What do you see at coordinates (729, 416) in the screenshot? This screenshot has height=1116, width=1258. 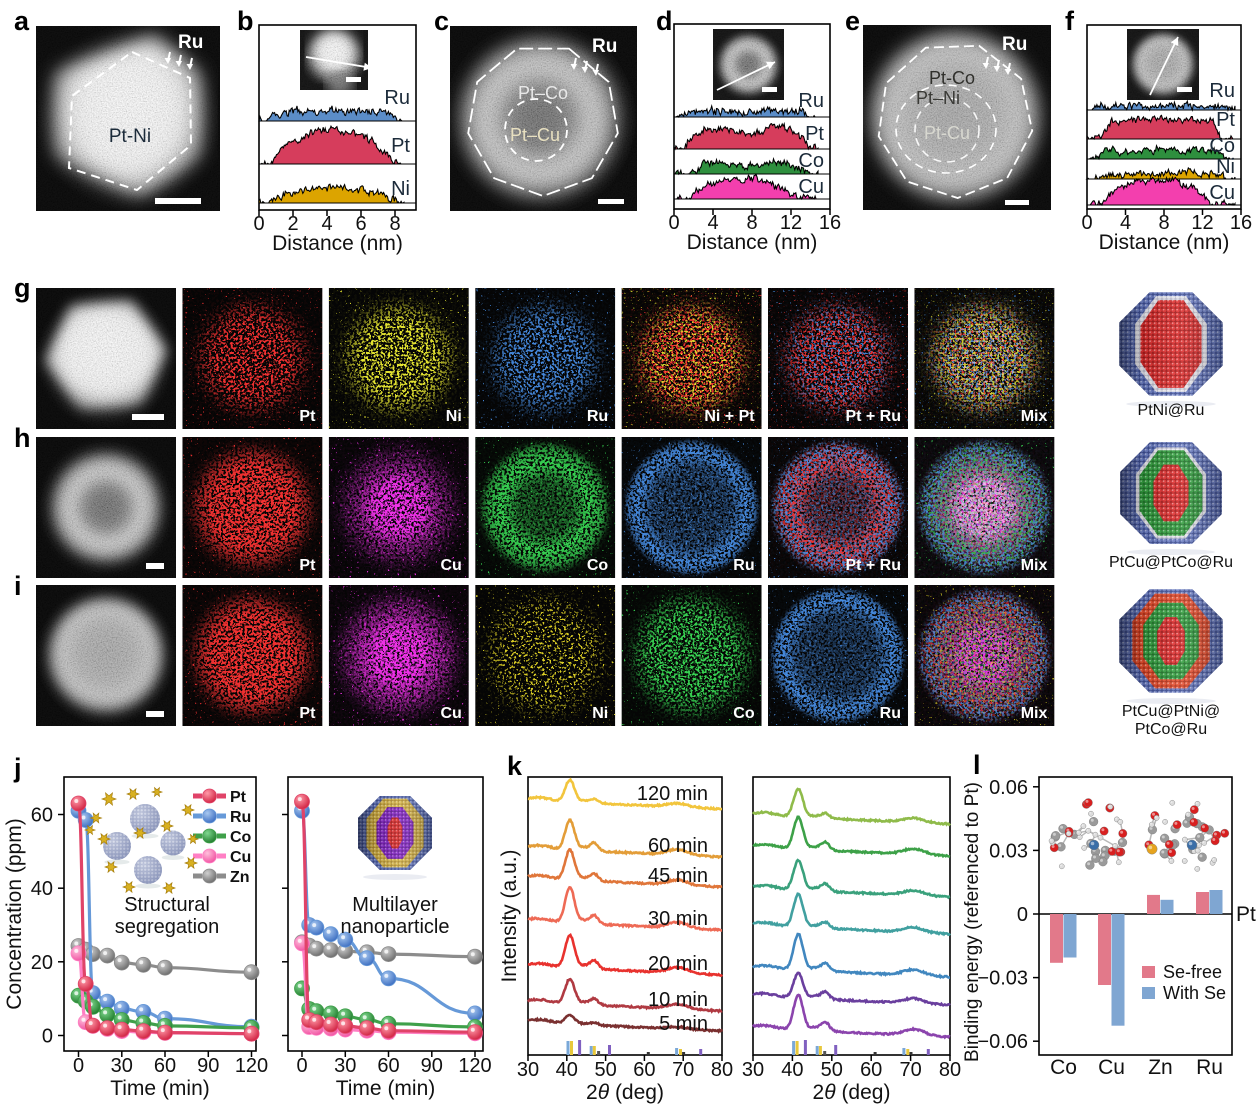 I see `svg-text: Ni + Pt` at bounding box center [729, 416].